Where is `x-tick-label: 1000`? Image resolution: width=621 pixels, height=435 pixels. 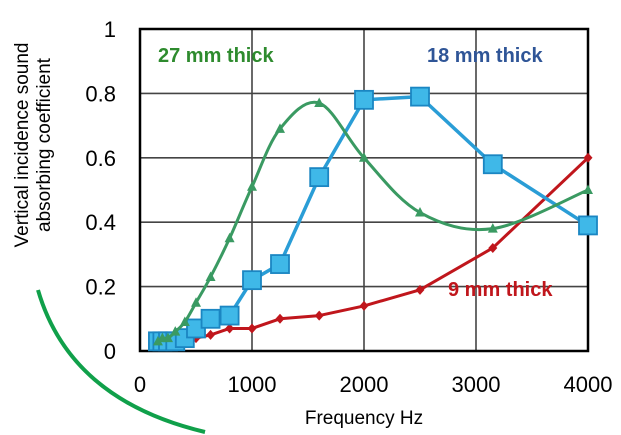 x-tick-label: 1000 is located at coordinates (252, 384).